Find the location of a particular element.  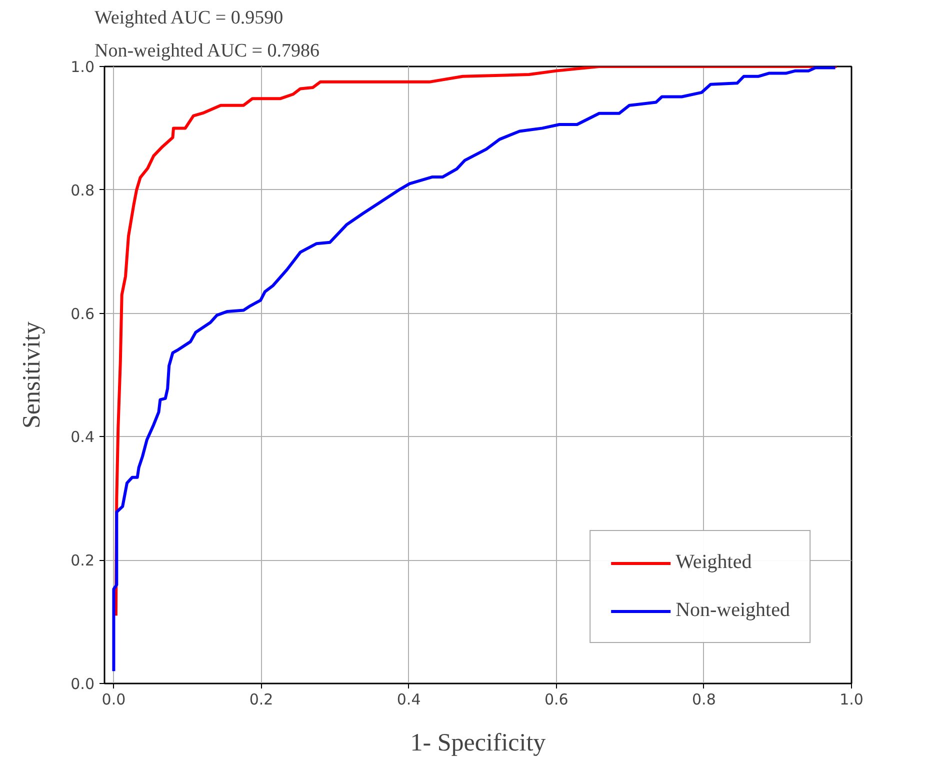

x-axis-title: 1- Specificity is located at coordinates (478, 743).